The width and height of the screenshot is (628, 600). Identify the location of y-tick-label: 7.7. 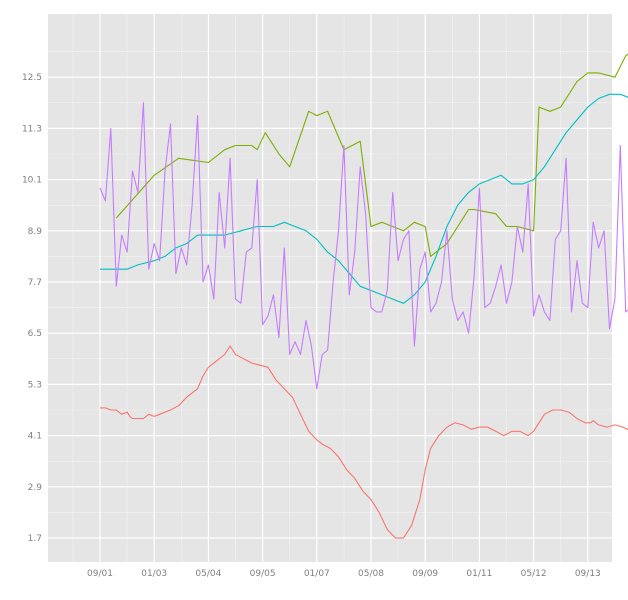
(35, 283).